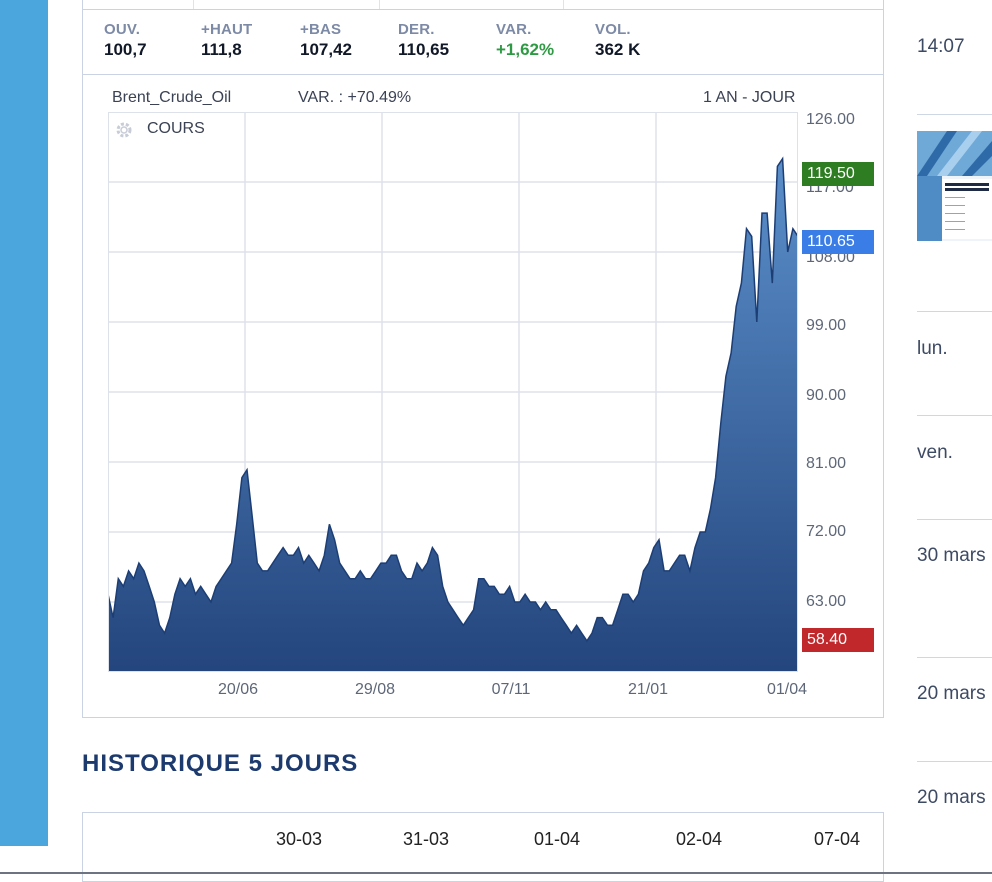 The height and width of the screenshot is (882, 992). What do you see at coordinates (176, 128) in the screenshot?
I see `series-label: COURS` at bounding box center [176, 128].